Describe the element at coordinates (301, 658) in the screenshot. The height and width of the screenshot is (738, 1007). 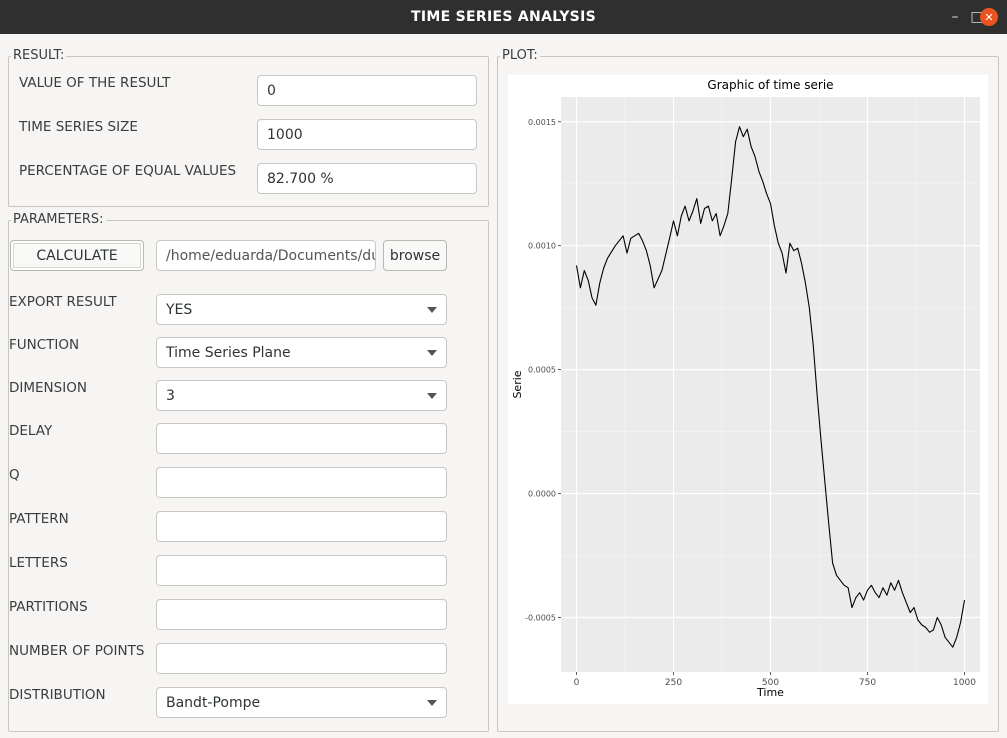
I see `number-of-points-input` at that location.